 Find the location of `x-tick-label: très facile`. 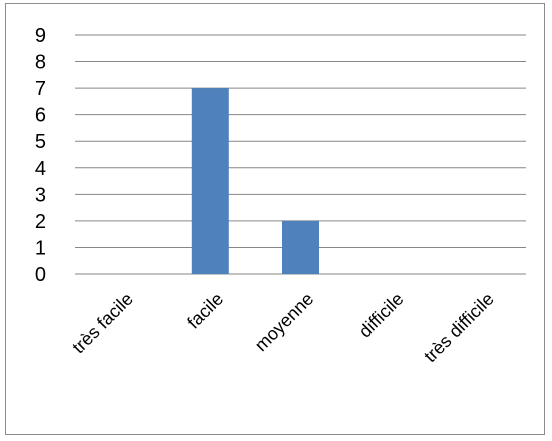

x-tick-label: très facile is located at coordinates (102, 323).